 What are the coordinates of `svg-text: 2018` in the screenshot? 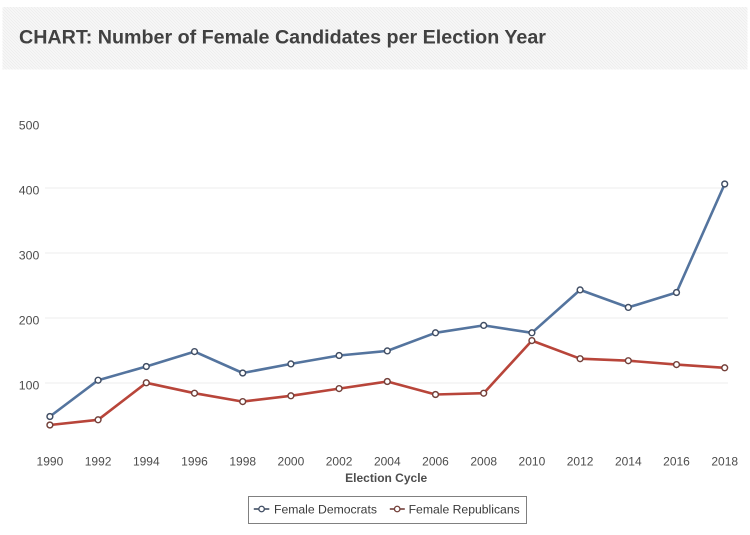 It's located at (724, 462).